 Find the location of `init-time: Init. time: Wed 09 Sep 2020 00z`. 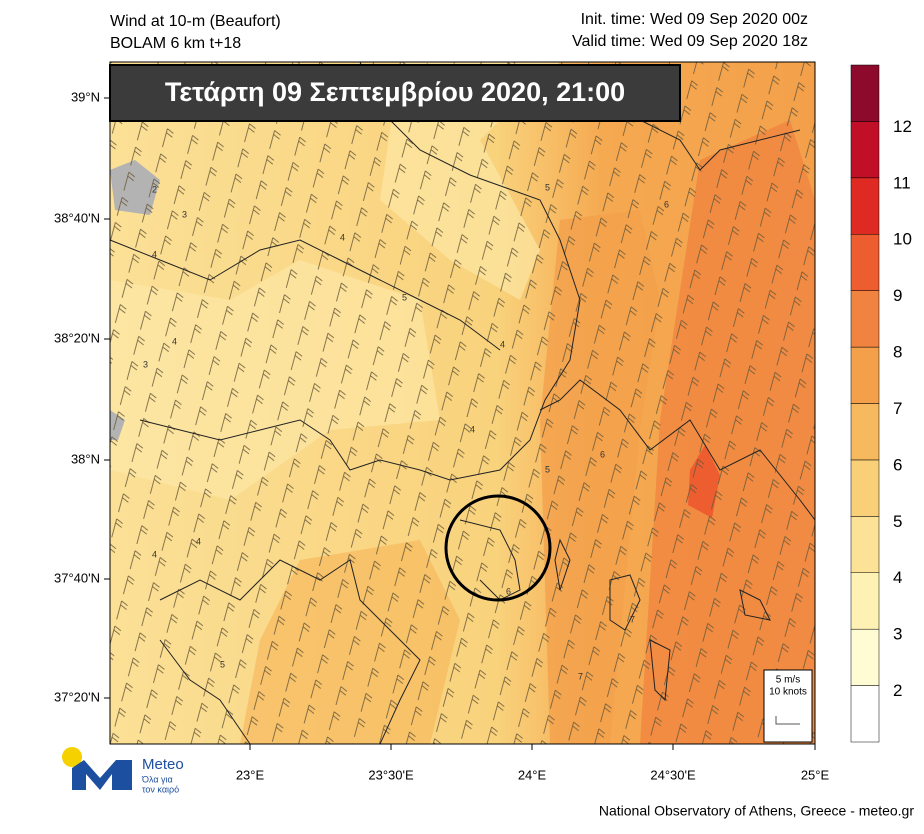

init-time: Init. time: Wed 09 Sep 2020 00z is located at coordinates (694, 19).